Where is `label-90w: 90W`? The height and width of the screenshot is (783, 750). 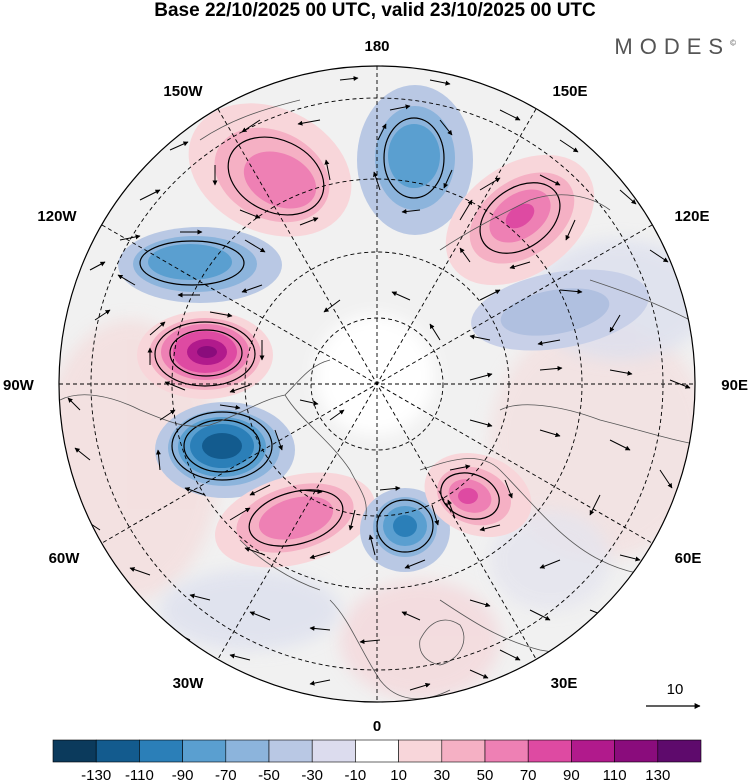
label-90w: 90W is located at coordinates (19, 385).